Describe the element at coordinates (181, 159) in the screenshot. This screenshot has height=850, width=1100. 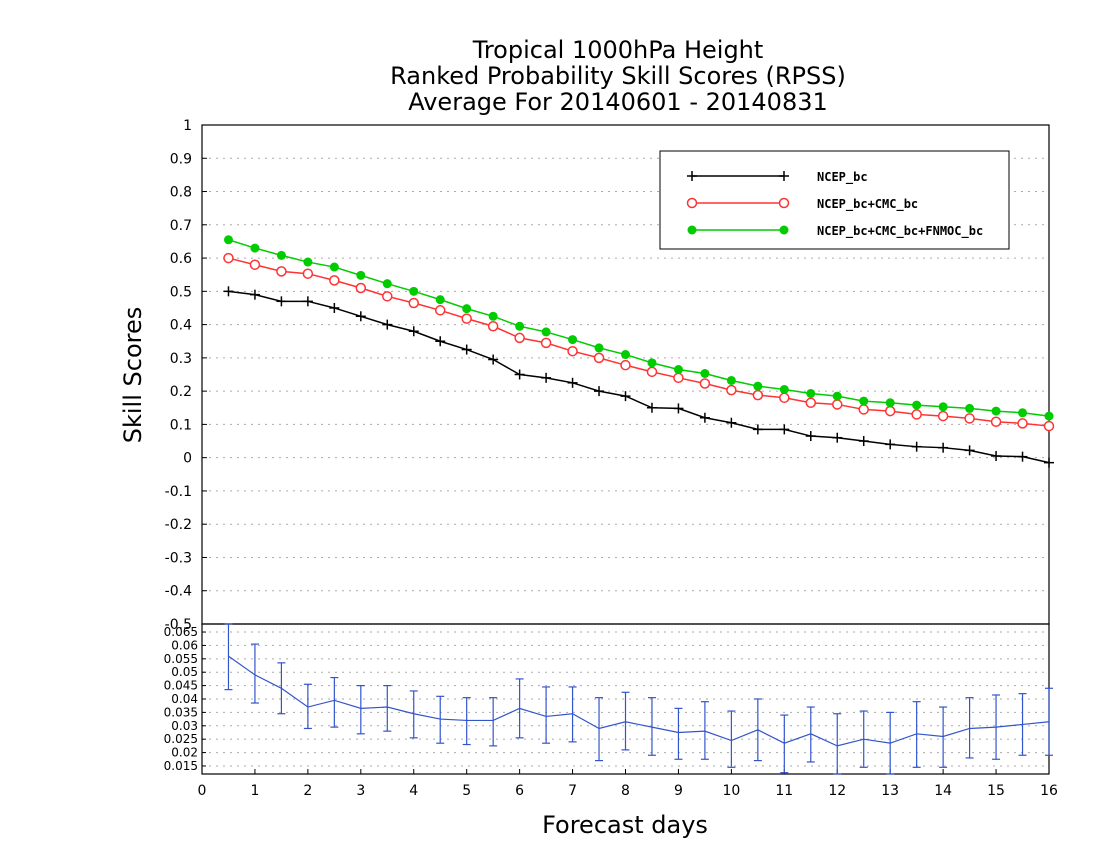
I see `y-tick-label: 0.9` at that location.